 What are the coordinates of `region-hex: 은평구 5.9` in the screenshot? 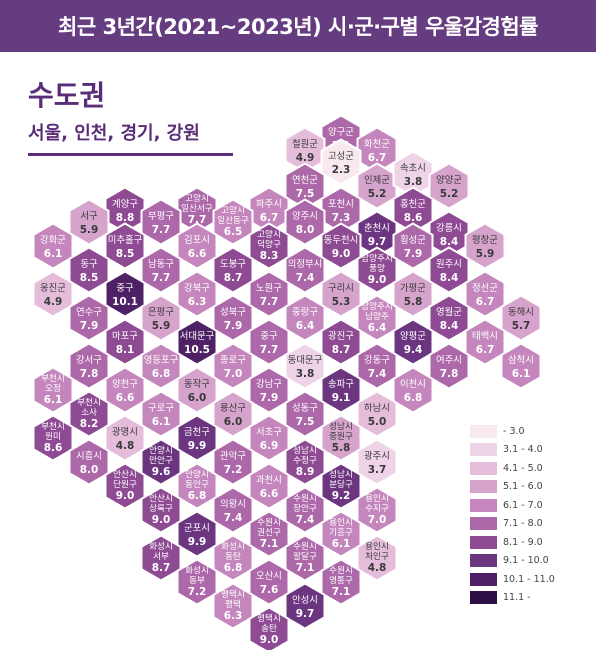 It's located at (161, 318).